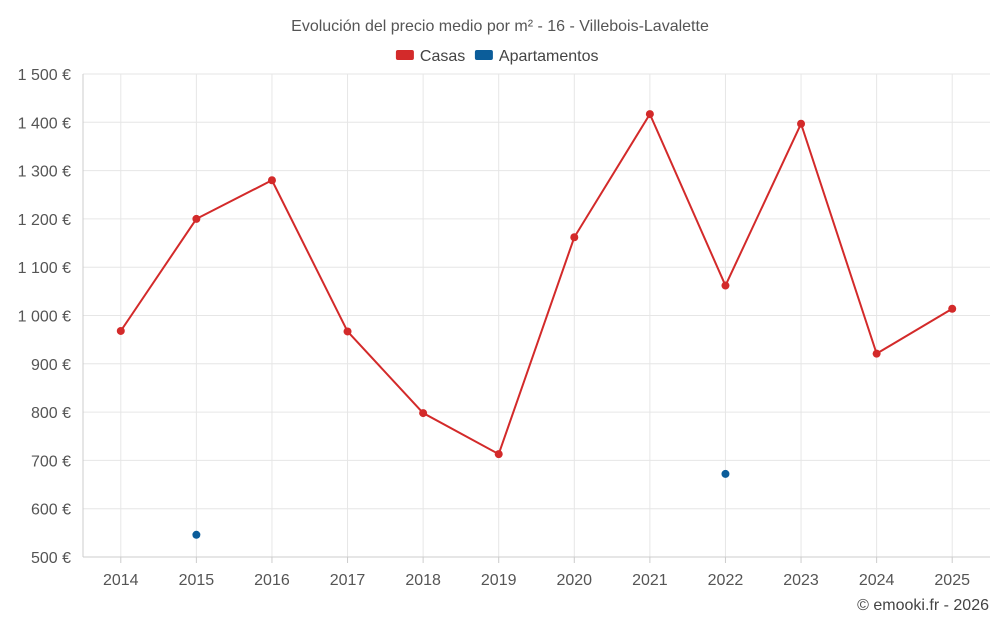  I want to click on x-tick-label: 2015, so click(197, 580).